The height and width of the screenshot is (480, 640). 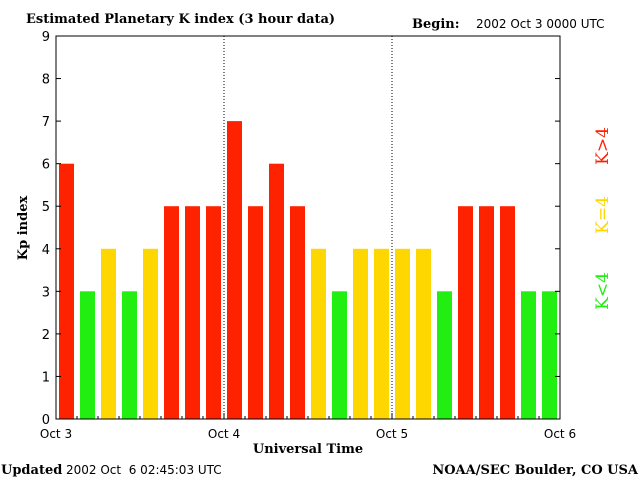 I want to click on y-tick-label: 1, so click(x=46, y=377).